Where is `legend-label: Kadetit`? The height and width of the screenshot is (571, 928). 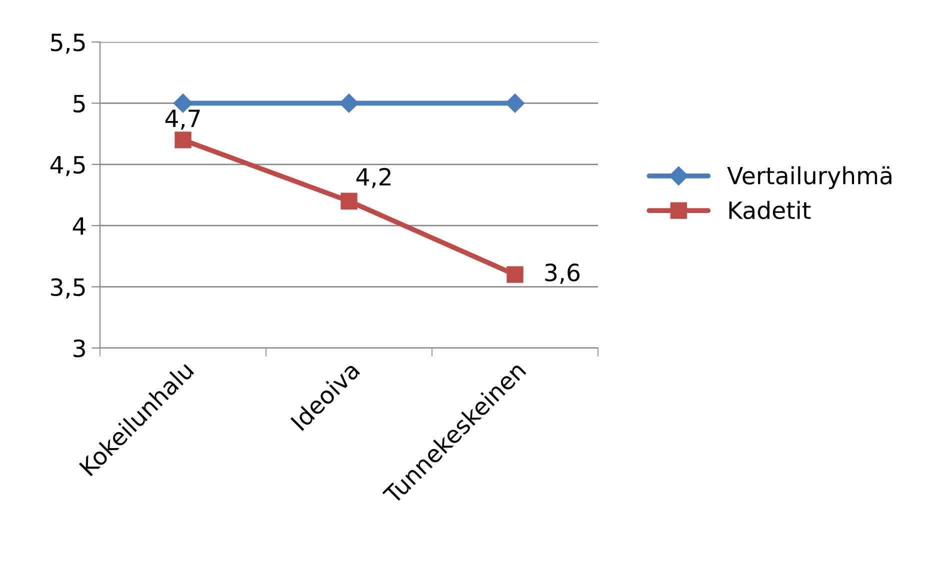
legend-label: Kadetit is located at coordinates (770, 210).